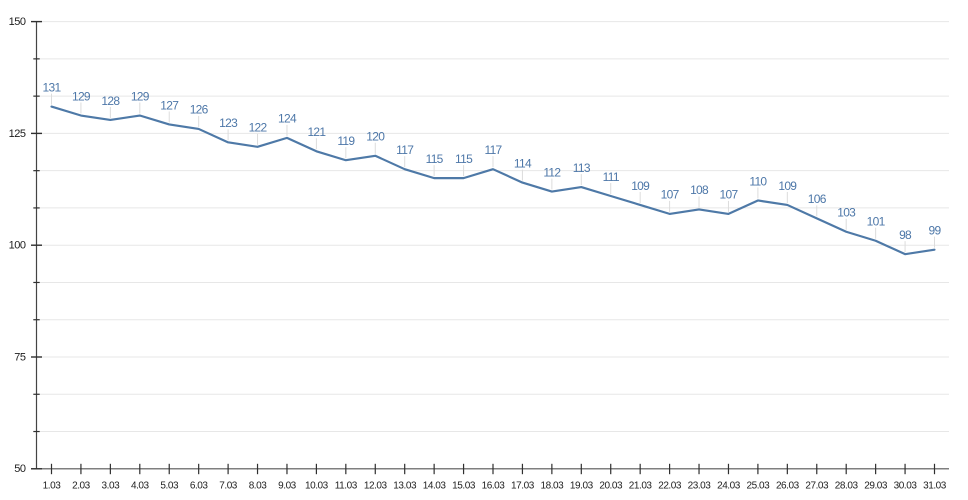  I want to click on svg-text: 75, so click(20, 357).